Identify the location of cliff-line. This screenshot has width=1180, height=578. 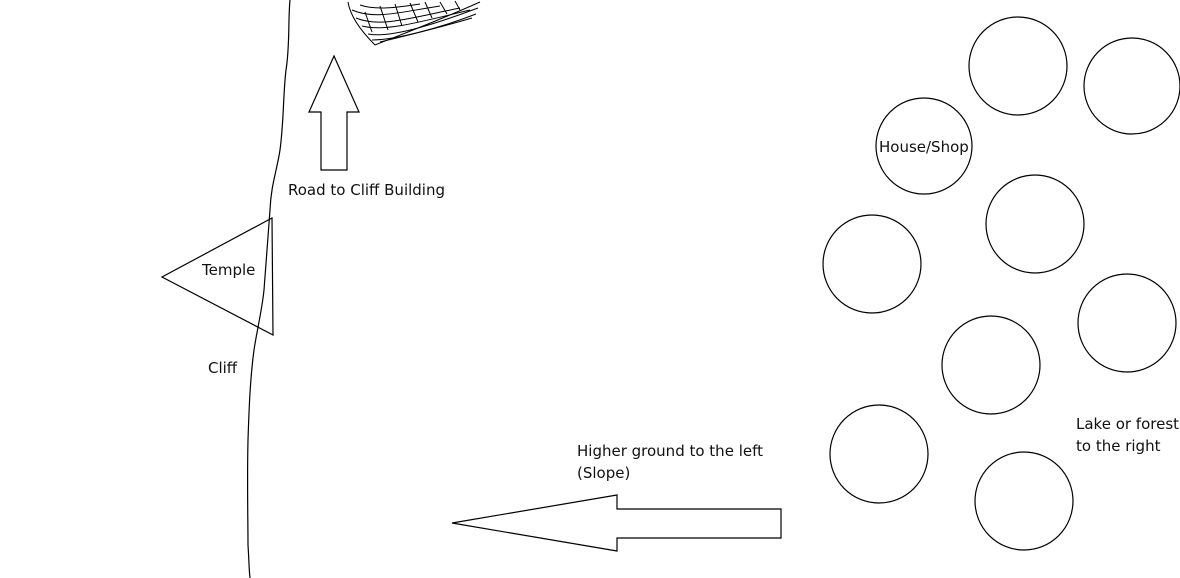
(268, 289).